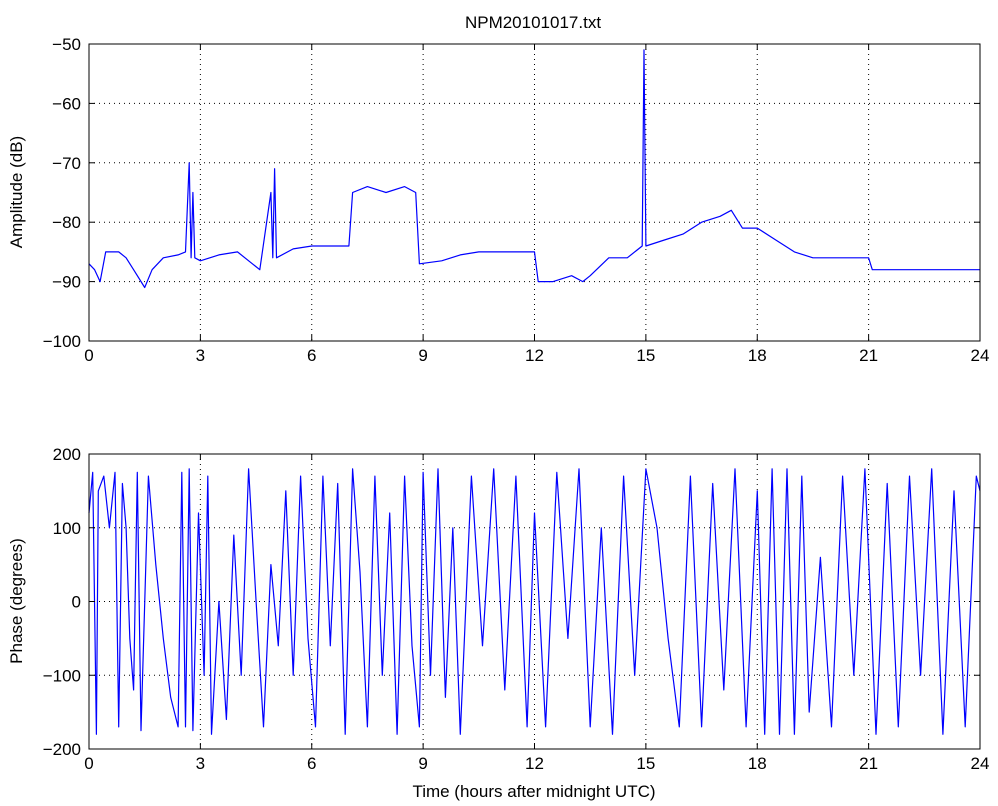  What do you see at coordinates (16, 192) in the screenshot?
I see `y-axis-label: Amplitude (dB)` at bounding box center [16, 192].